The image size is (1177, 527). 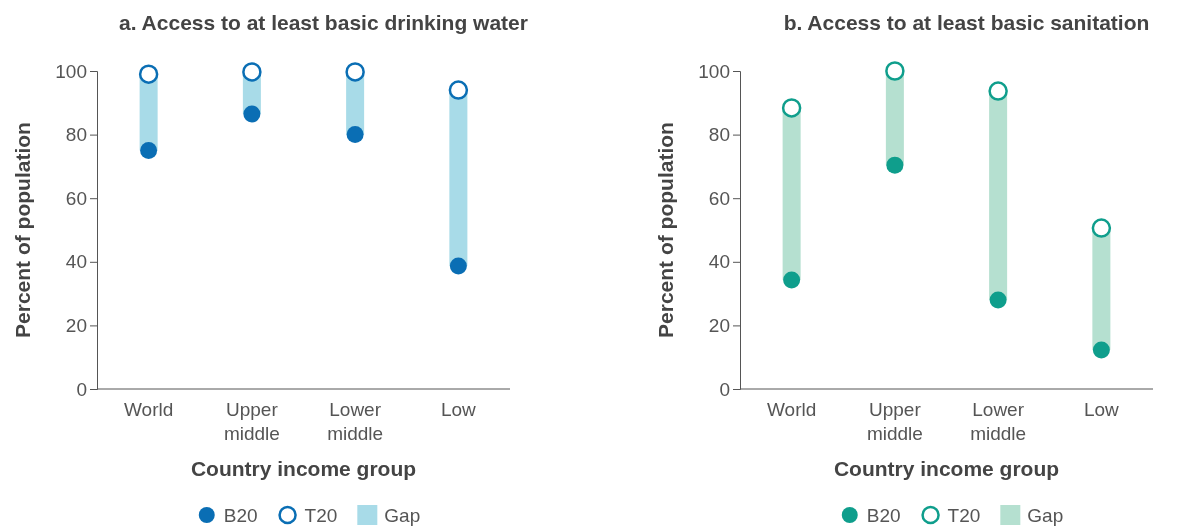 I want to click on chart-title: b. Access to at least basic sanitation, so click(x=966, y=22).